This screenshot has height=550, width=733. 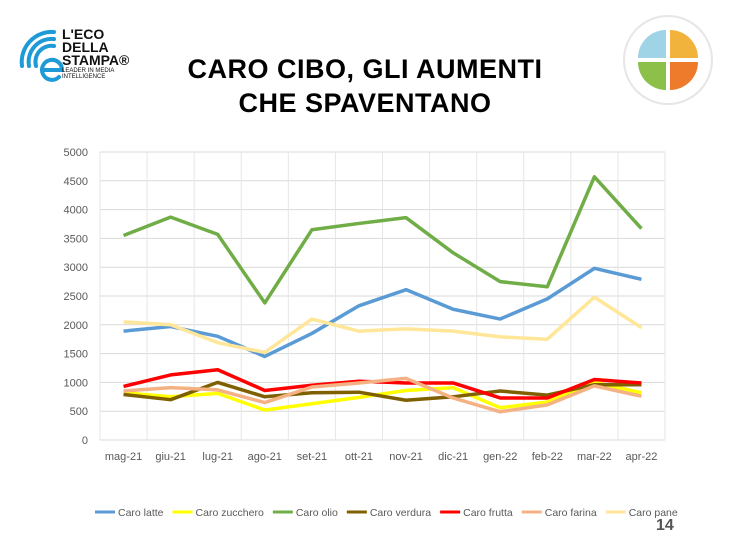 What do you see at coordinates (500, 457) in the screenshot?
I see `x-tick-label: gen-22` at bounding box center [500, 457].